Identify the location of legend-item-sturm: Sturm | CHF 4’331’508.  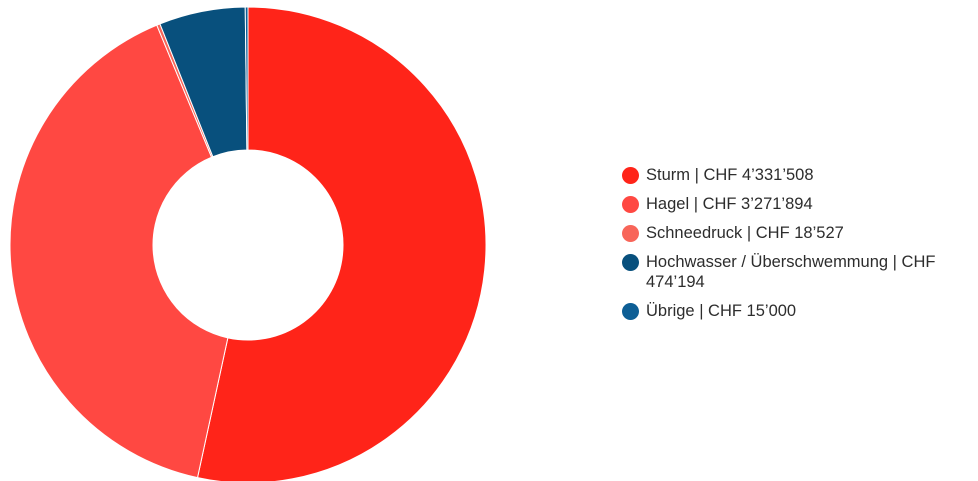
(798, 175).